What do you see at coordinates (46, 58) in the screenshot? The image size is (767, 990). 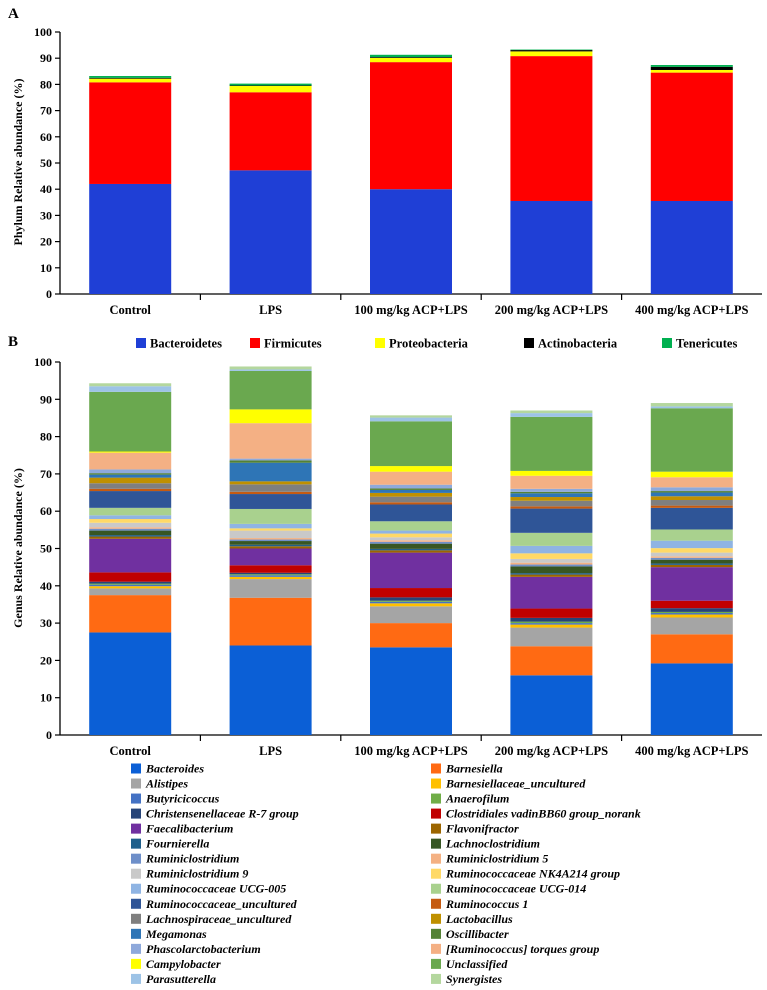 I see `phylum-y-tick-label: 90` at bounding box center [46, 58].